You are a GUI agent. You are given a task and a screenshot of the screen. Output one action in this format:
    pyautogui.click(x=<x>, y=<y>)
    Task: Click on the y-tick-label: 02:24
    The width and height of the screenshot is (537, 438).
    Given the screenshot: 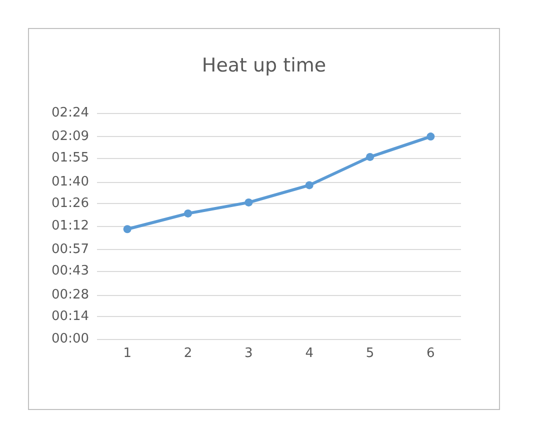 What is the action you would take?
    pyautogui.click(x=70, y=113)
    